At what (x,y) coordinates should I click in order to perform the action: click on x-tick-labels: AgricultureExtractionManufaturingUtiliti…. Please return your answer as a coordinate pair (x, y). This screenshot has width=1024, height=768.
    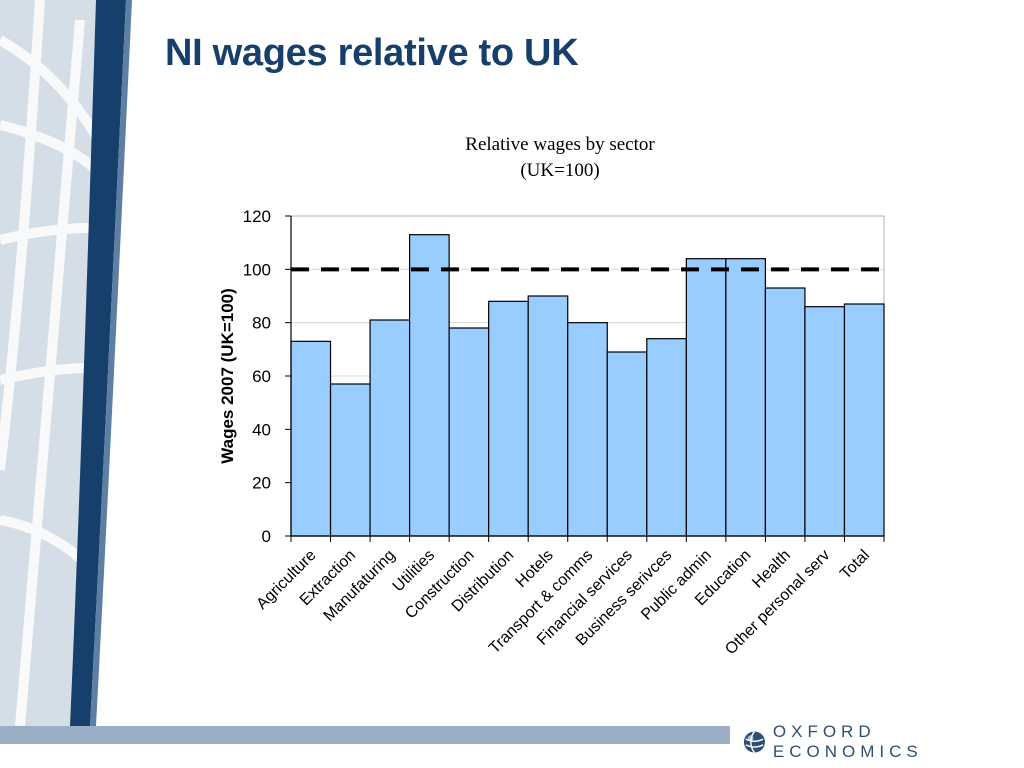
    Looking at the image, I should click on (563, 602).